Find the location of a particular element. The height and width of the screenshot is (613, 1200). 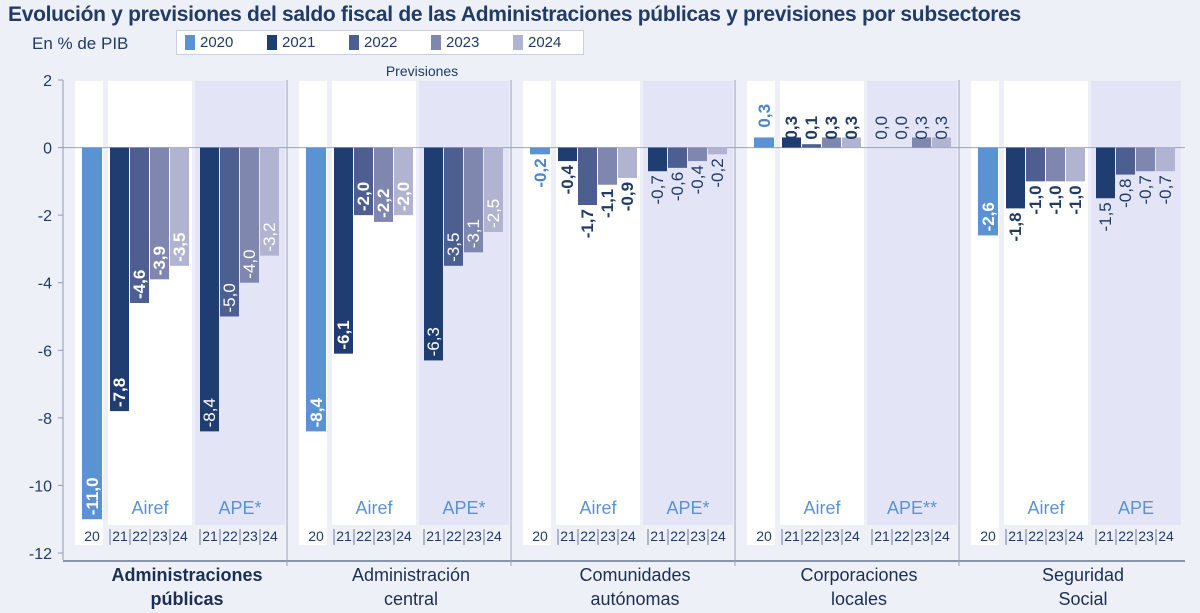

bar-value-label: -0,6 is located at coordinates (677, 186).